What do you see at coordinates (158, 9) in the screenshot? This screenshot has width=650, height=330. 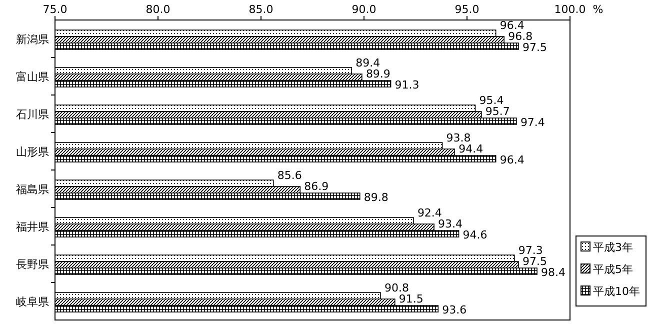 I see `x-tick-label: 80.0` at bounding box center [158, 9].